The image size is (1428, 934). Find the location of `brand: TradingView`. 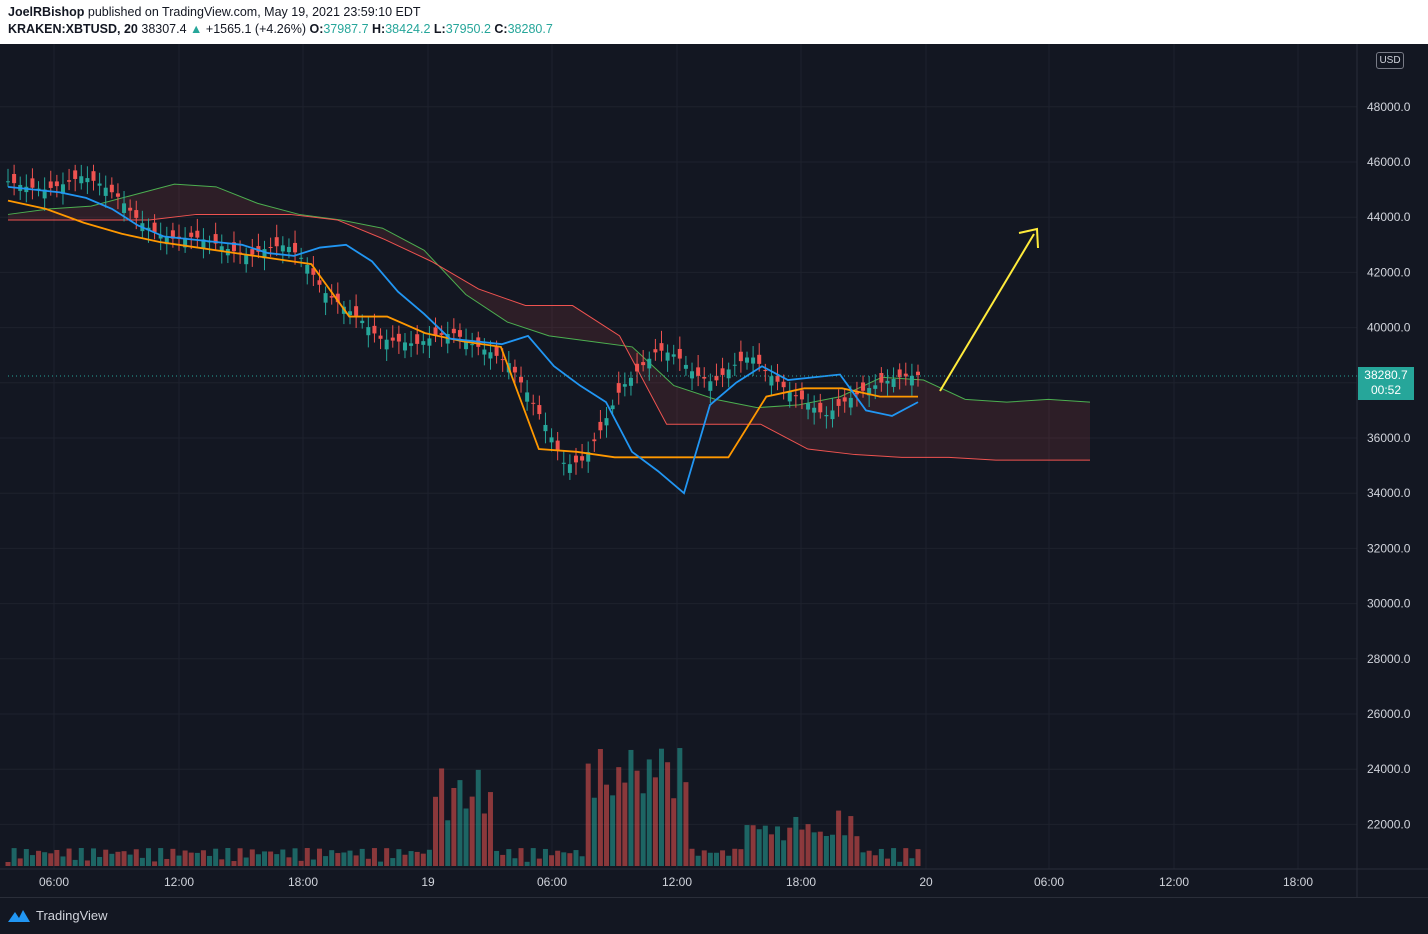

brand: TradingView is located at coordinates (58, 915).